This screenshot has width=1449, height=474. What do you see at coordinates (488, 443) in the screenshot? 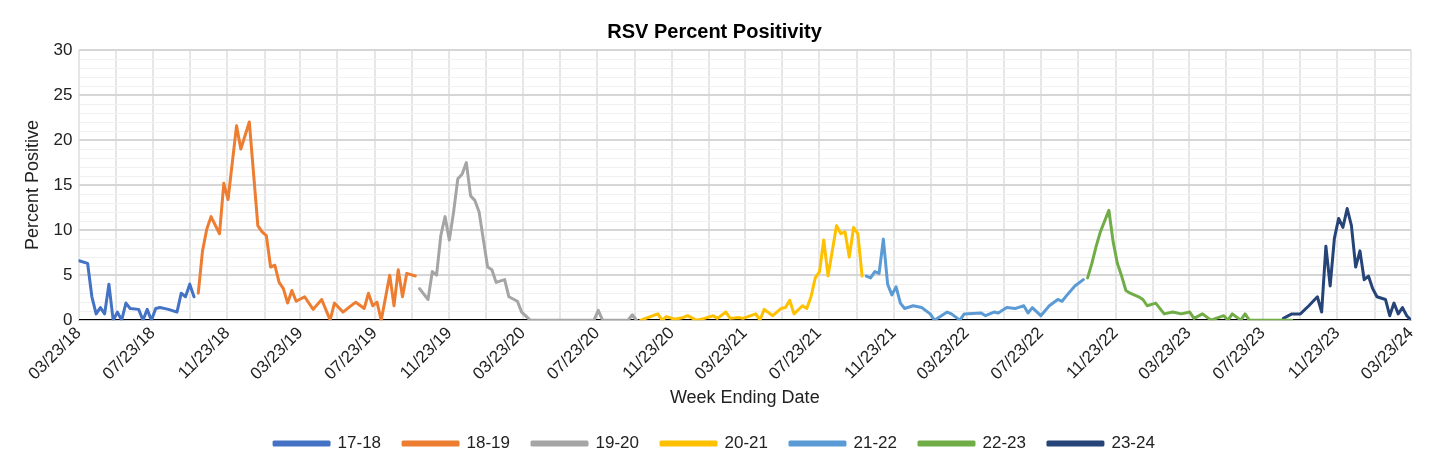
I see `legend-label: 18-19` at bounding box center [488, 443].